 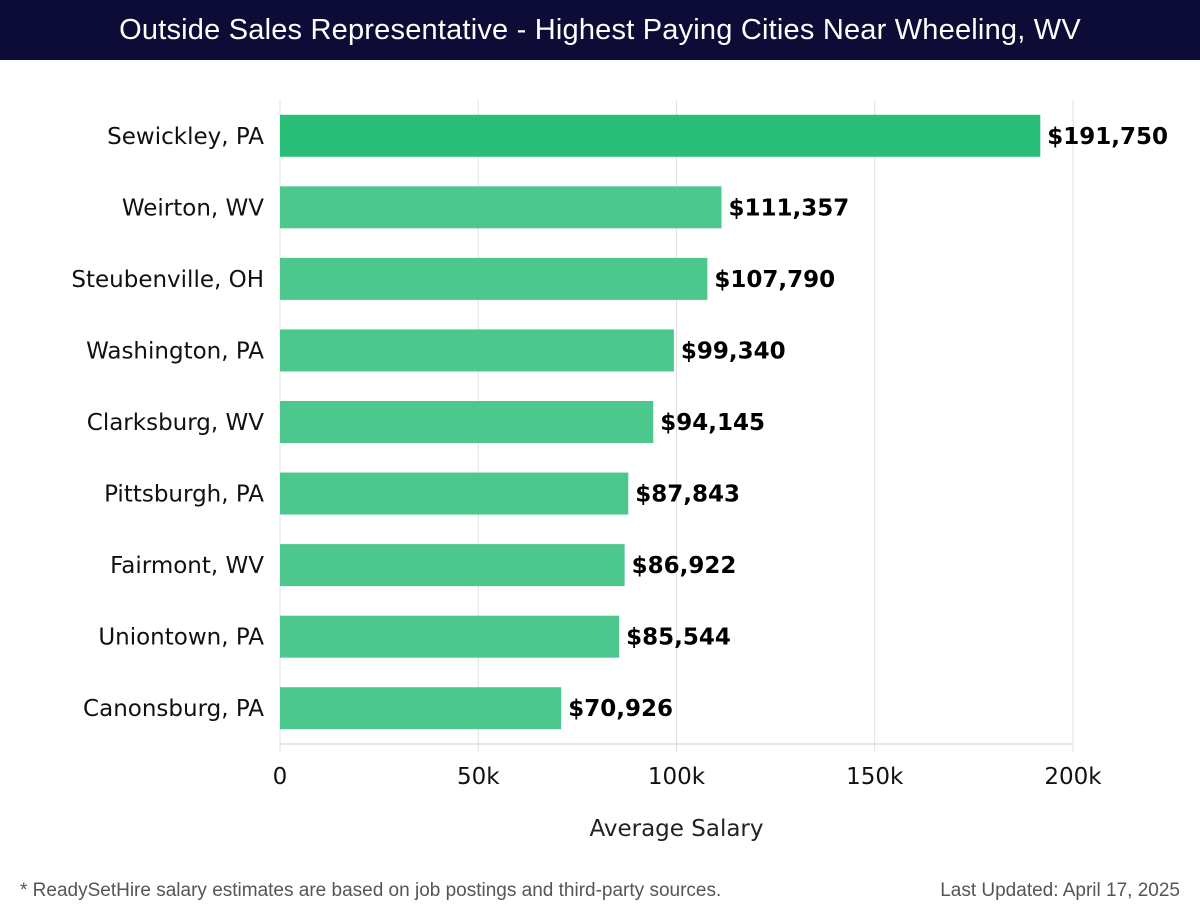 I want to click on category-label: Weirton, WV, so click(x=193, y=208).